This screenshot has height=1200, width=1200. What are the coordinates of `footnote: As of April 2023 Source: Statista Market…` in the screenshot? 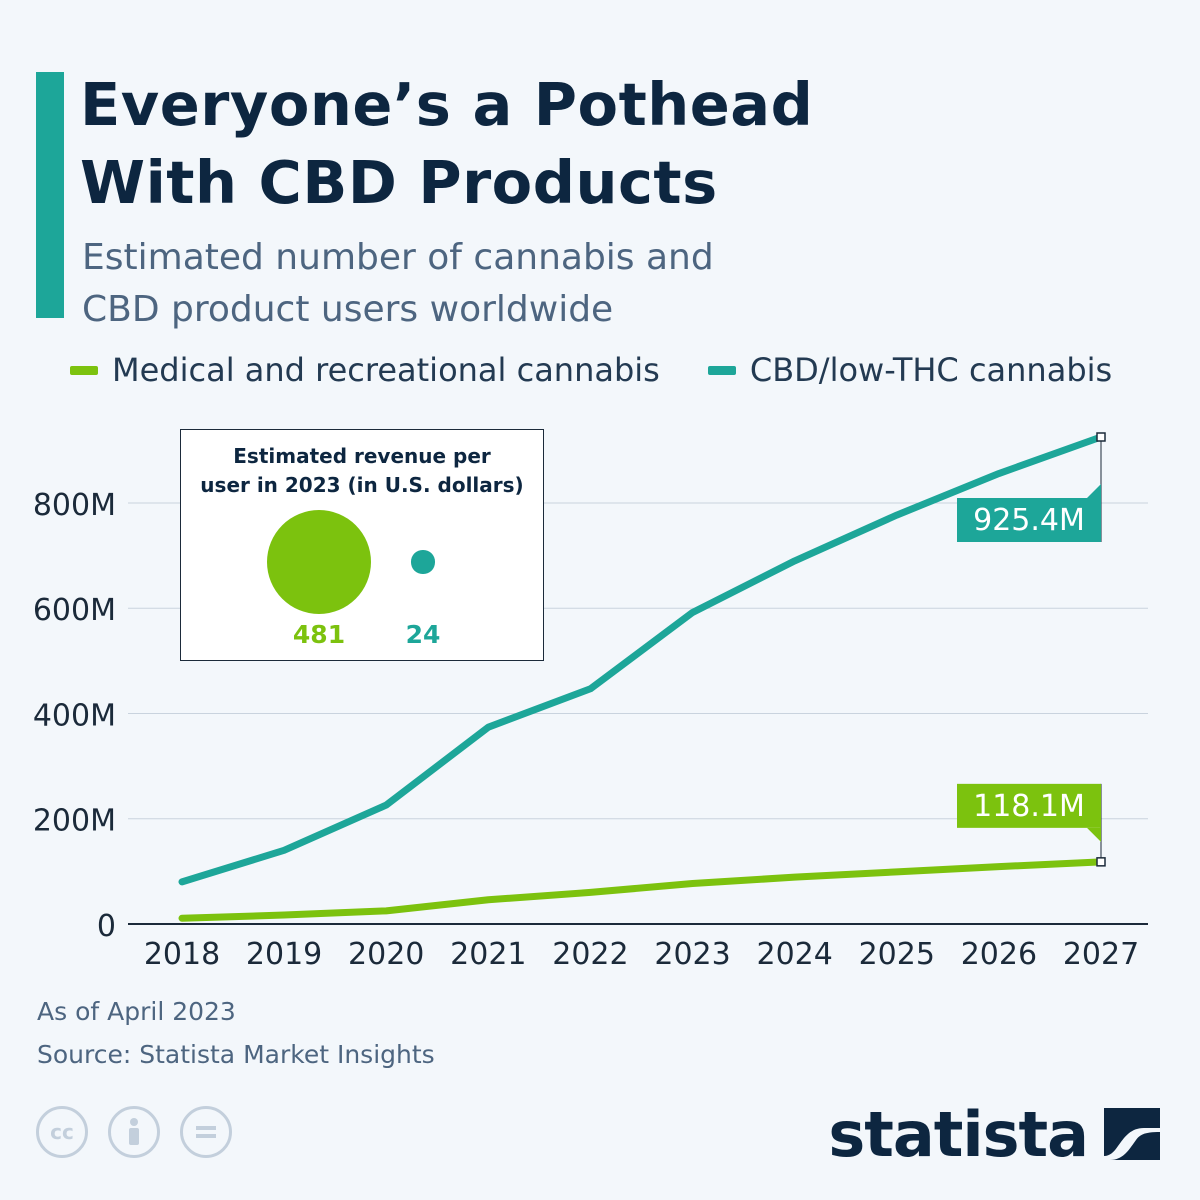 It's located at (236, 1033).